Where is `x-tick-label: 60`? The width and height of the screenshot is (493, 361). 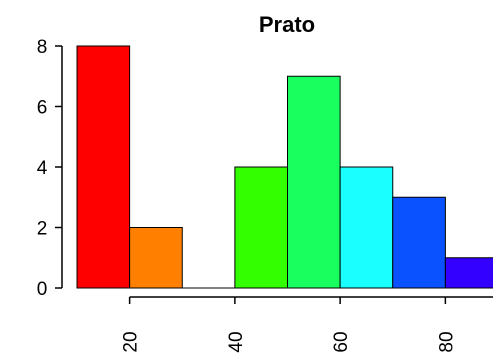
x-tick-label: 60 is located at coordinates (341, 341).